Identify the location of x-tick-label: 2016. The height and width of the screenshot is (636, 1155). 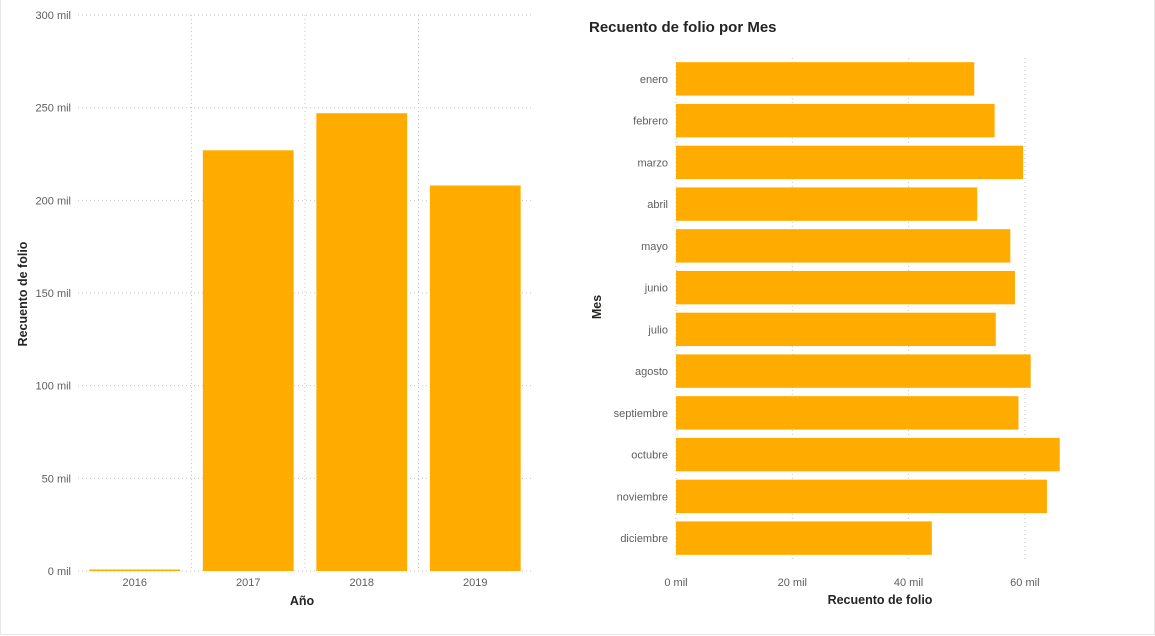
(135, 583).